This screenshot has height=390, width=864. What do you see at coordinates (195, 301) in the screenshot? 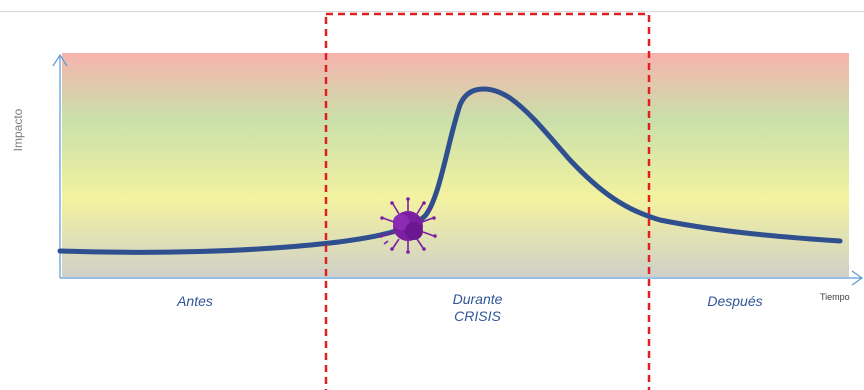
I see `phase-label-before: Antes` at bounding box center [195, 301].